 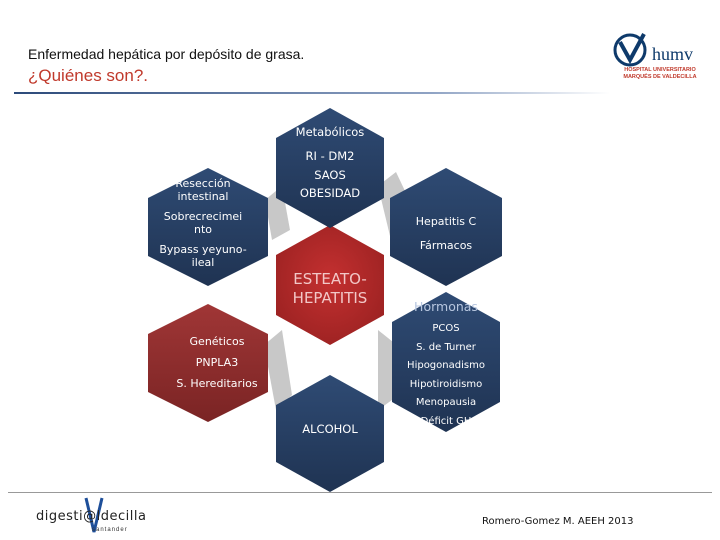 I want to click on center-label: ESTEATO- HEPATITIS, so click(x=330, y=288).